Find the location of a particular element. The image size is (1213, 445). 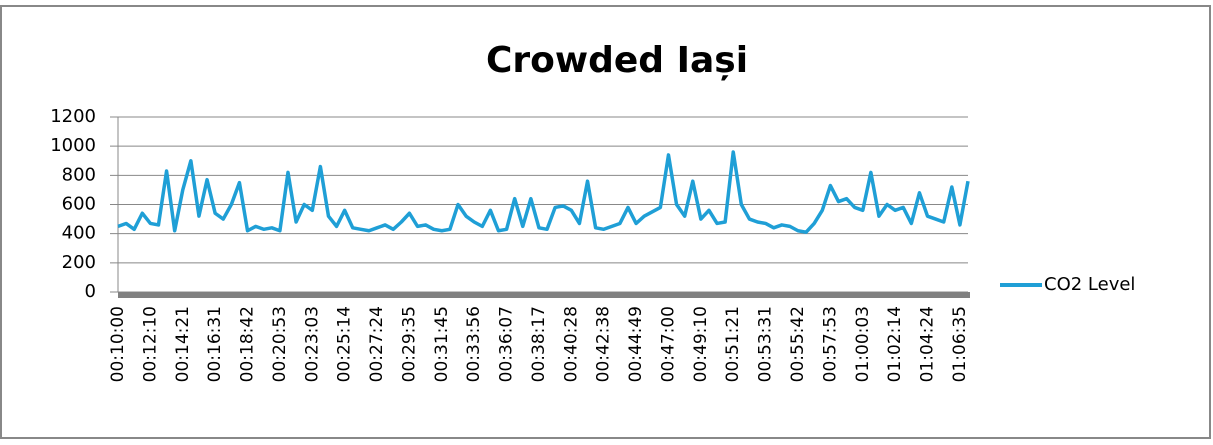

x-tick-label: 00:42:38 is located at coordinates (604, 344).